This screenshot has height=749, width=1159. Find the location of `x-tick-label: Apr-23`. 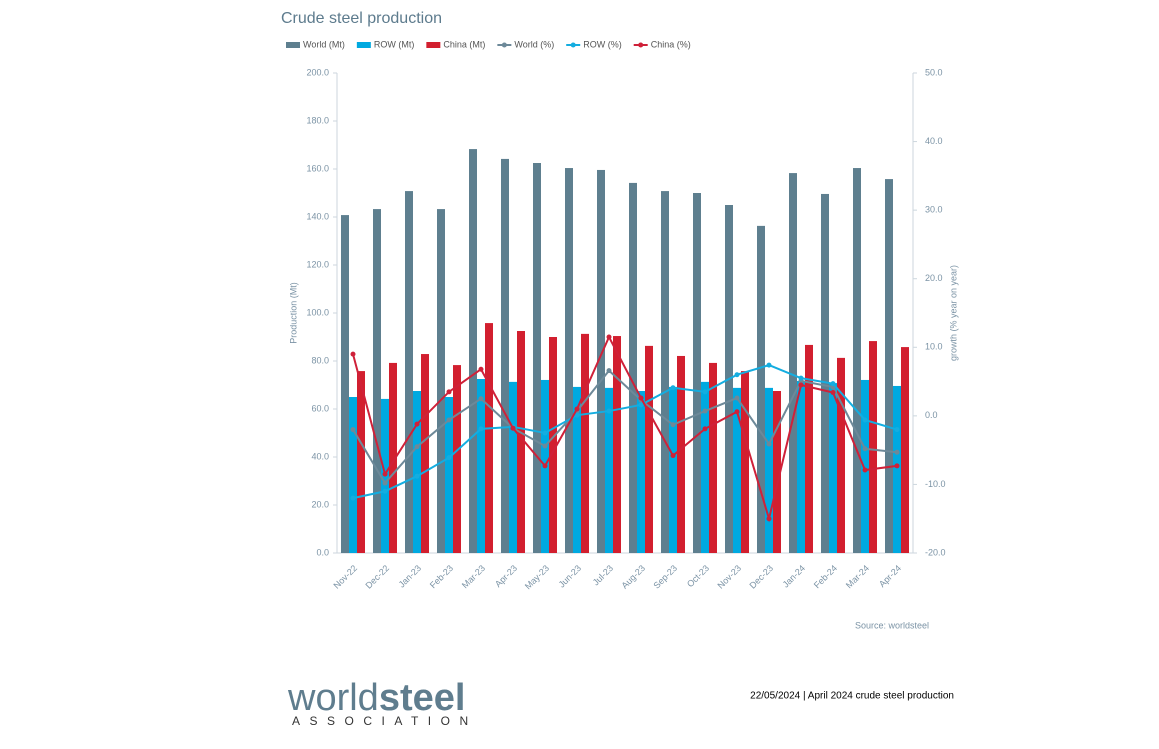

x-tick-label: Apr-23 is located at coordinates (506, 576).